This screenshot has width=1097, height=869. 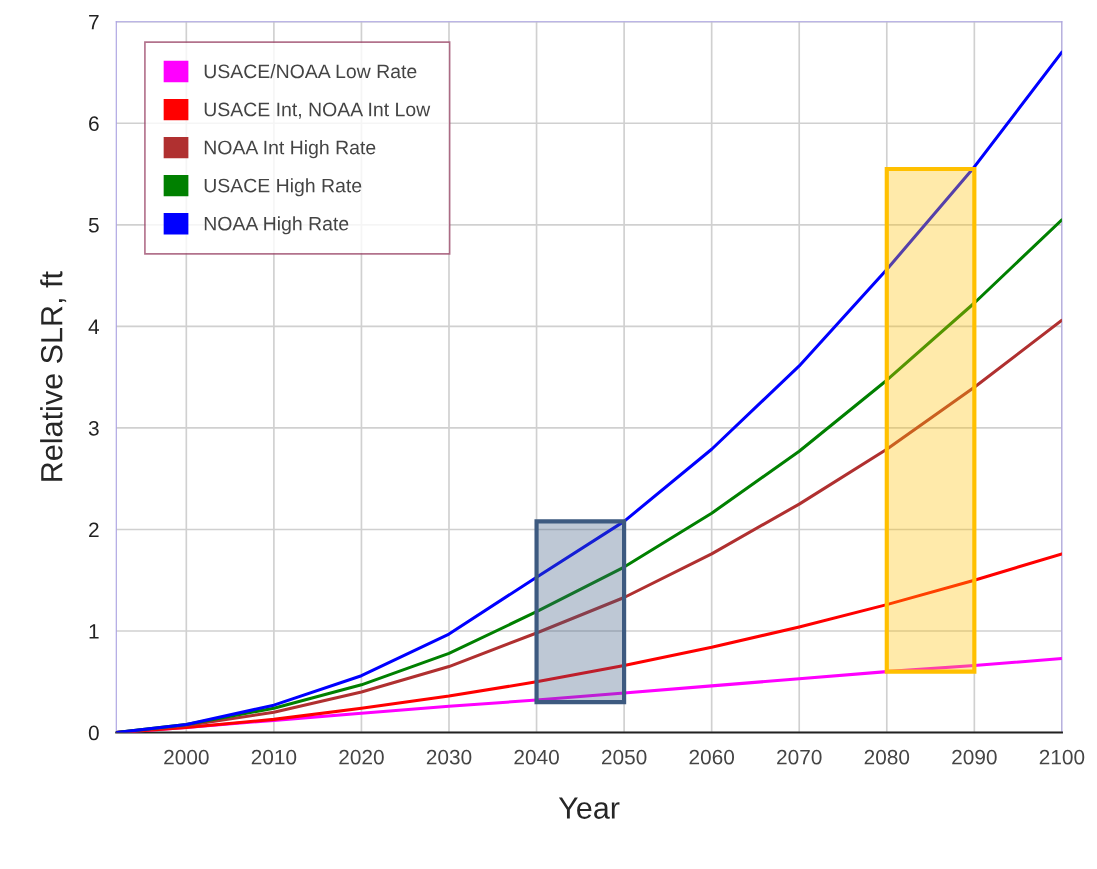 What do you see at coordinates (712, 757) in the screenshot?
I see `x-tick-label: 2060` at bounding box center [712, 757].